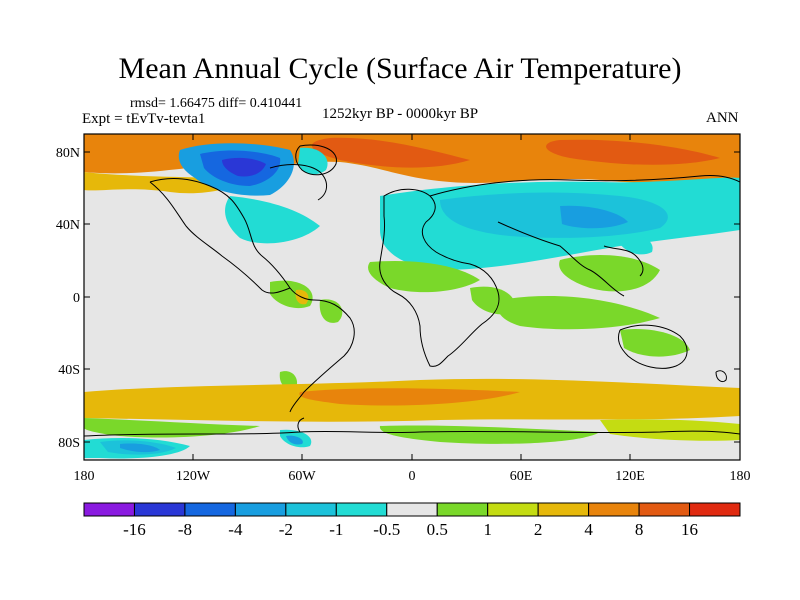 The width and height of the screenshot is (800, 600). What do you see at coordinates (489, 434) in the screenshot?
I see `antarctic-green` at bounding box center [489, 434].